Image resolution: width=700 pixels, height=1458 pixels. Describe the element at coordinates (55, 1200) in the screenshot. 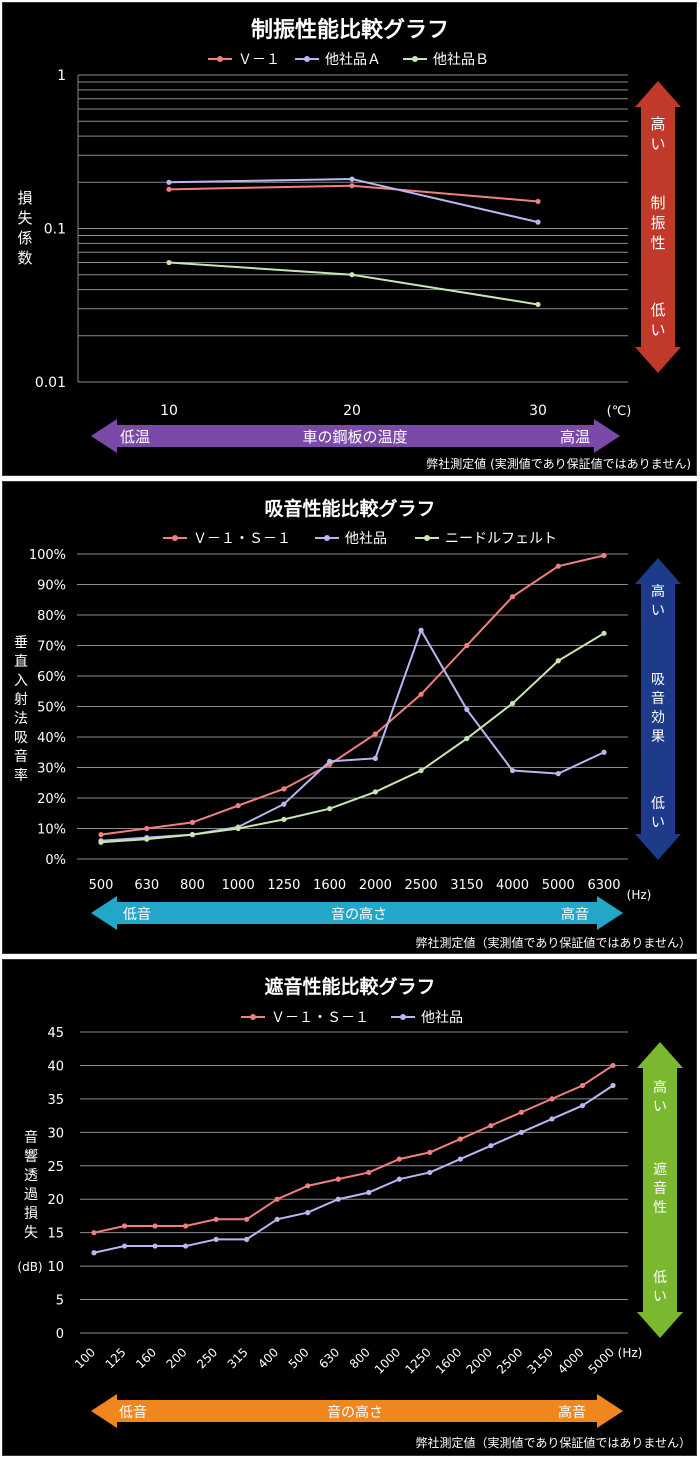

I see `y-tick-label: 20` at that location.